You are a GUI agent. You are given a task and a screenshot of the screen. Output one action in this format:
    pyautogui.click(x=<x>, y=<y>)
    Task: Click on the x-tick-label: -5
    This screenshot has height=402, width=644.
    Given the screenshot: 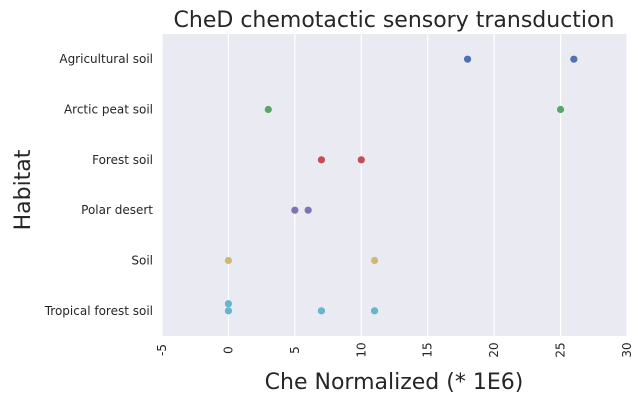 What is the action you would take?
    pyautogui.click(x=162, y=350)
    